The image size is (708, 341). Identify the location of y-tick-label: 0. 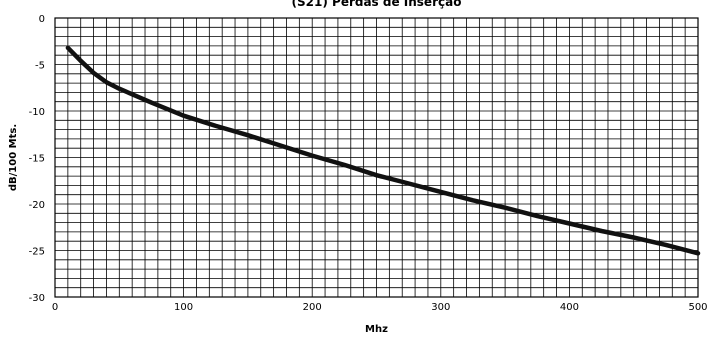
(42, 19).